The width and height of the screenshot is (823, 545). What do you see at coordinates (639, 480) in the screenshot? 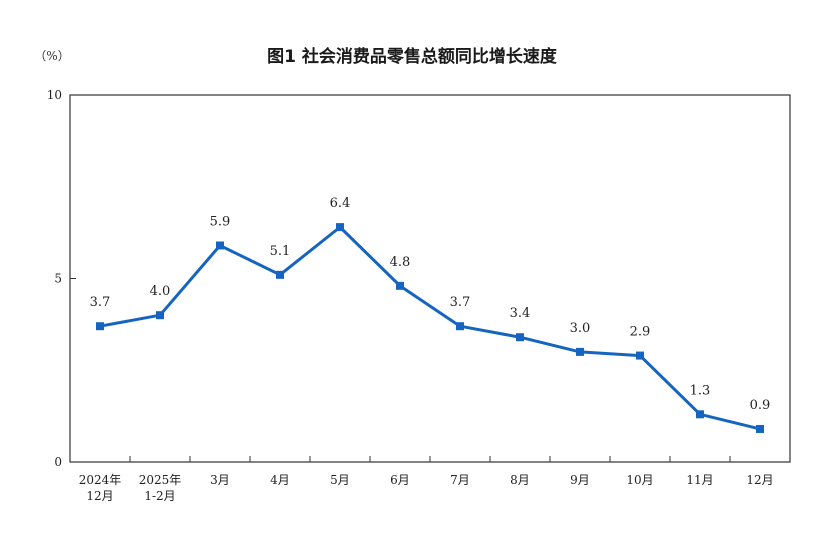
I see `x-tick-label: 10月` at bounding box center [639, 480].